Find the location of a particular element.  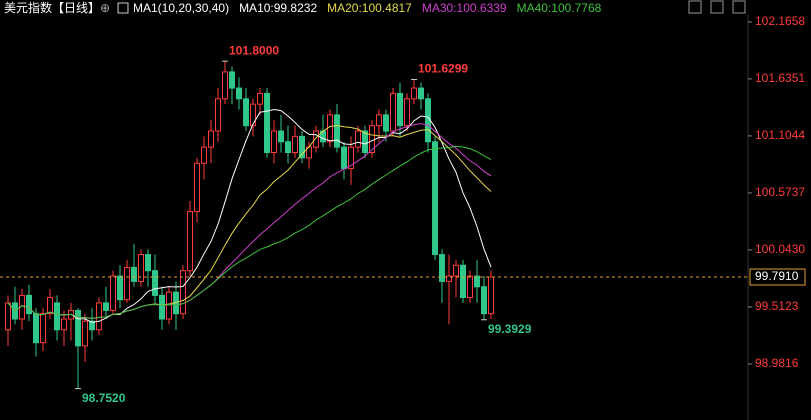

y-tick-label: 102.1658 is located at coordinates (780, 21).